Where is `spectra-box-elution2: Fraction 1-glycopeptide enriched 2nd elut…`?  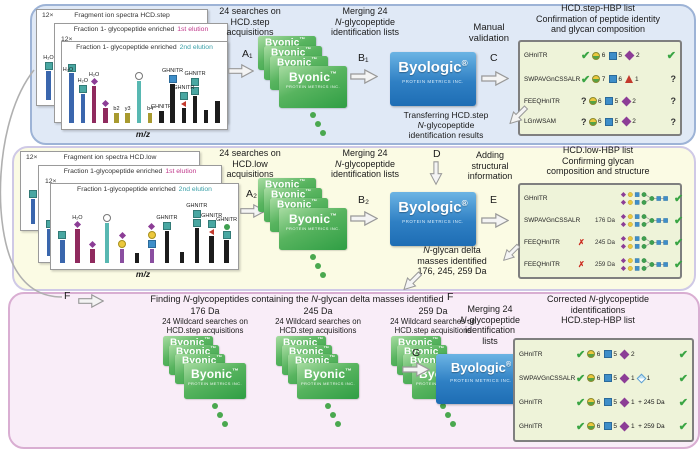
spectra-box-elution2: Fraction 1-glycopeptide enriched 2nd elut… is located at coordinates (144, 226).